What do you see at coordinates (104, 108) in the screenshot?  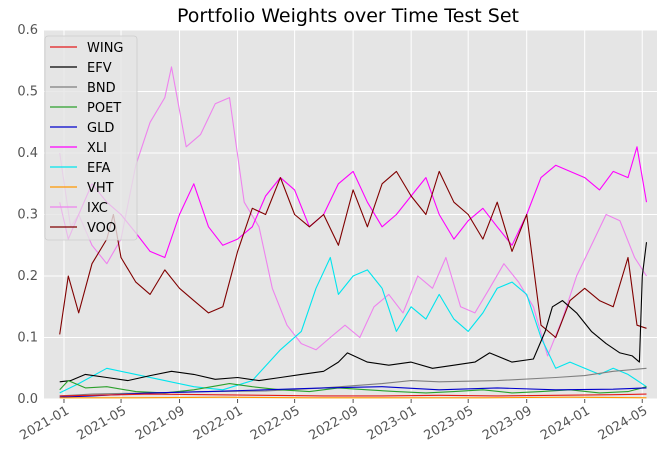 I see `legend-label-poet: POET` at bounding box center [104, 108].